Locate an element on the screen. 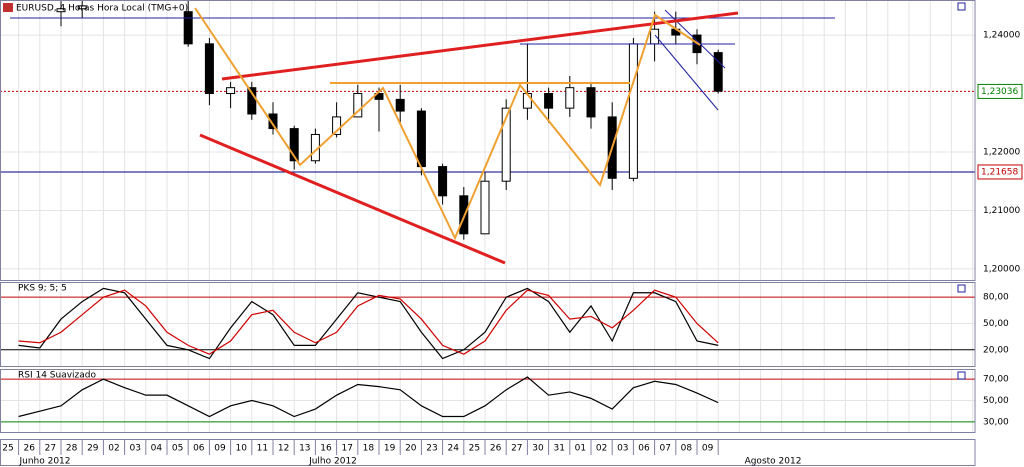  y-tick-label: 1,20000 is located at coordinates (1001, 269).